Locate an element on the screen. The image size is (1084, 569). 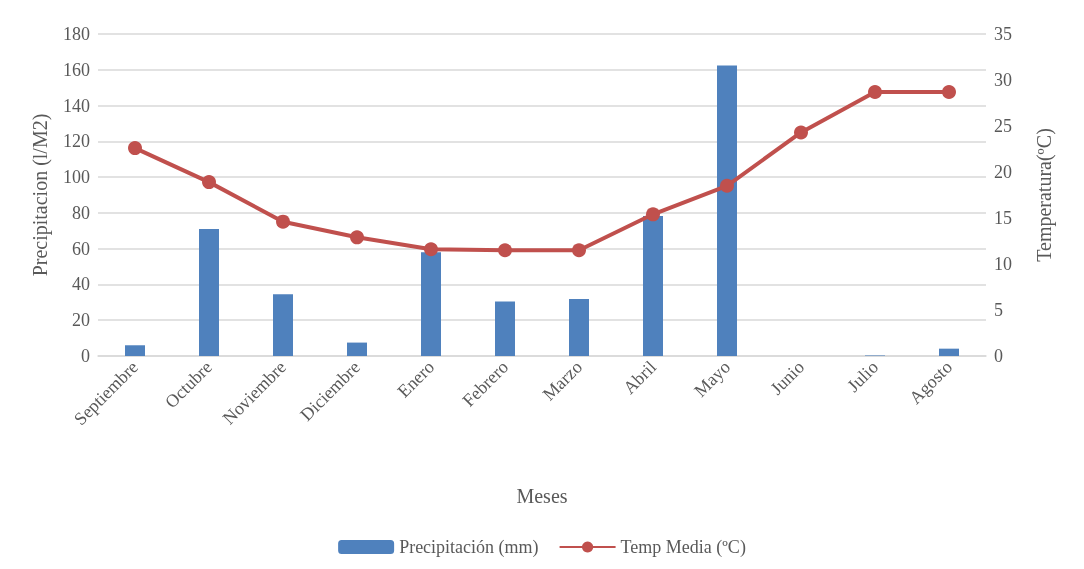
y-tick-label: 20 is located at coordinates (81, 320).